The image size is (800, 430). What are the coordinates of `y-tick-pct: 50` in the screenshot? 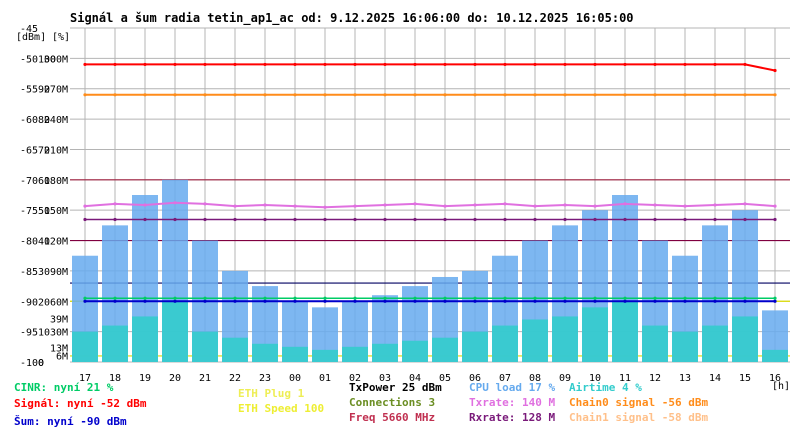 It's located at (44, 211).